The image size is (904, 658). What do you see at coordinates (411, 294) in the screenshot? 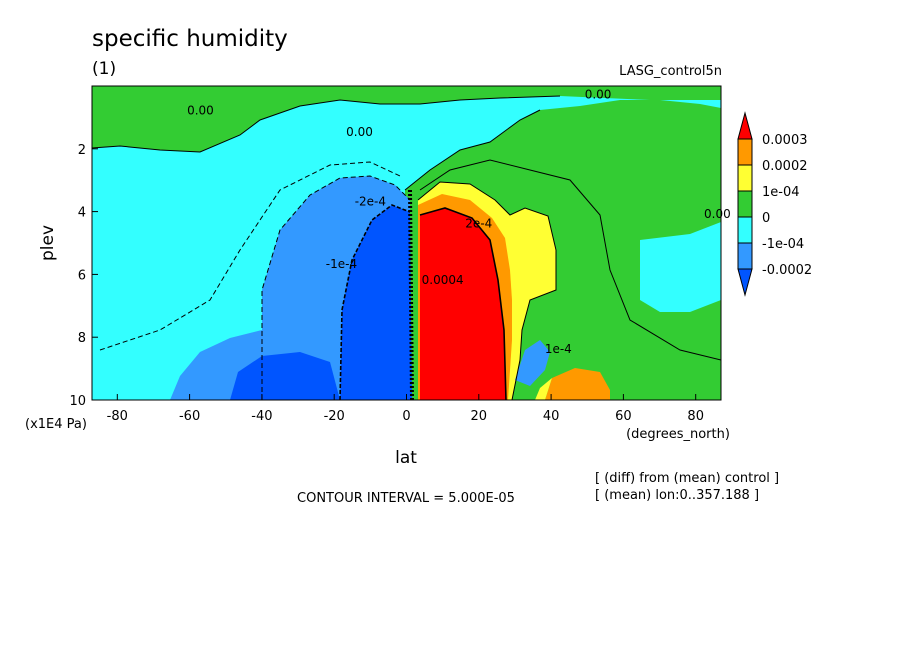
I see `contour-equator-dense` at bounding box center [411, 294].